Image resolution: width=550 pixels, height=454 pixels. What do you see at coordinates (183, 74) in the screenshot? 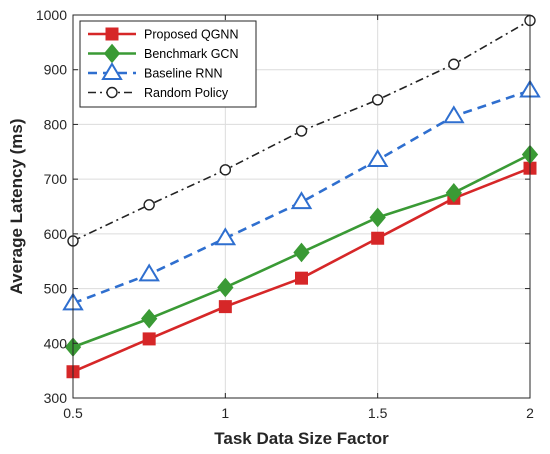
I see `legend-label: Baseline RNN` at bounding box center [183, 74].